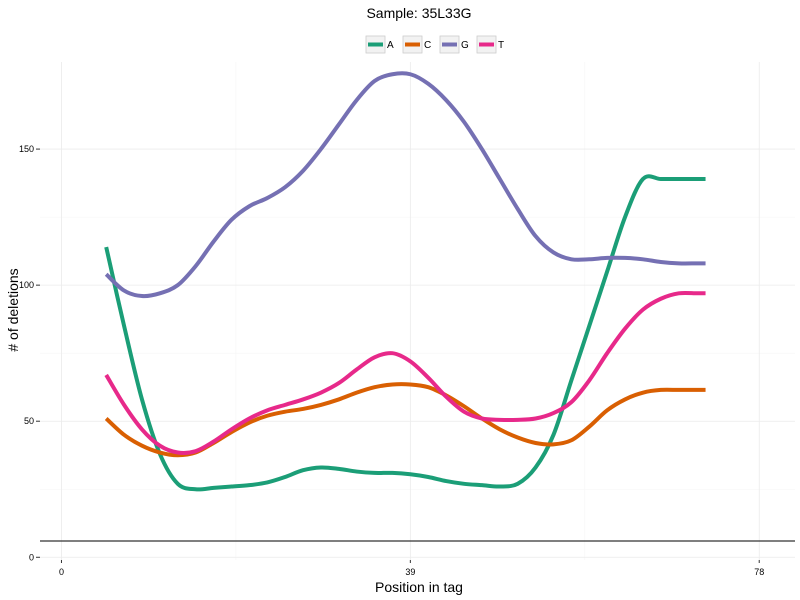 This screenshot has height=600, width=800. What do you see at coordinates (454, 44) in the screenshot?
I see `legend-item-g: G` at bounding box center [454, 44].